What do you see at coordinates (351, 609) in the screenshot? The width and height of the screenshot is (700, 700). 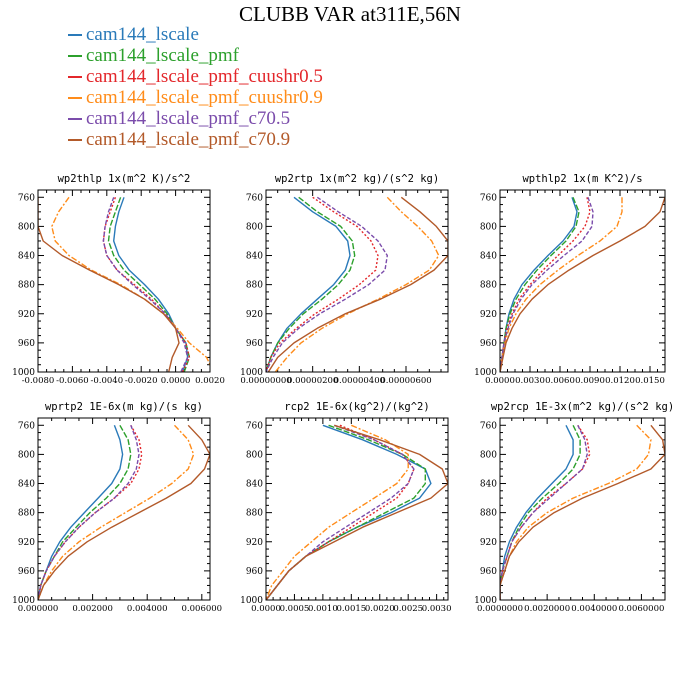 I see `x-tick-label: 0.0015` at bounding box center [351, 609].